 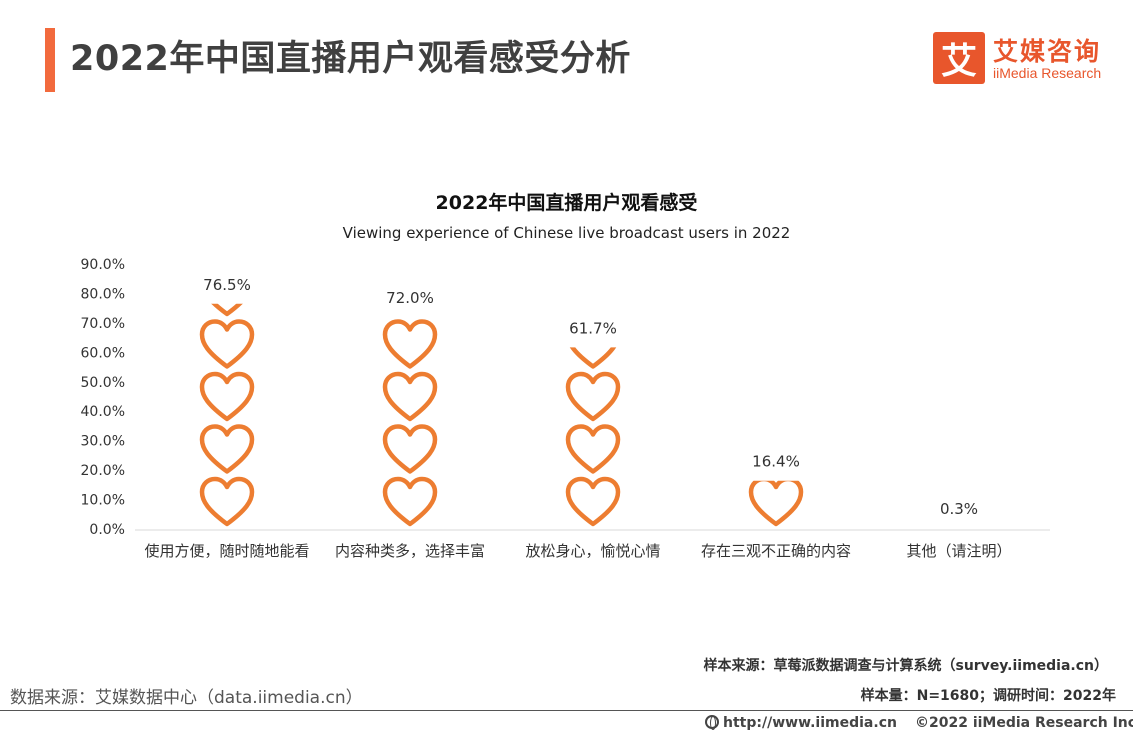 What do you see at coordinates (226, 551) in the screenshot?
I see `x-category-label: 使用方便，随时随地能看` at bounding box center [226, 551].